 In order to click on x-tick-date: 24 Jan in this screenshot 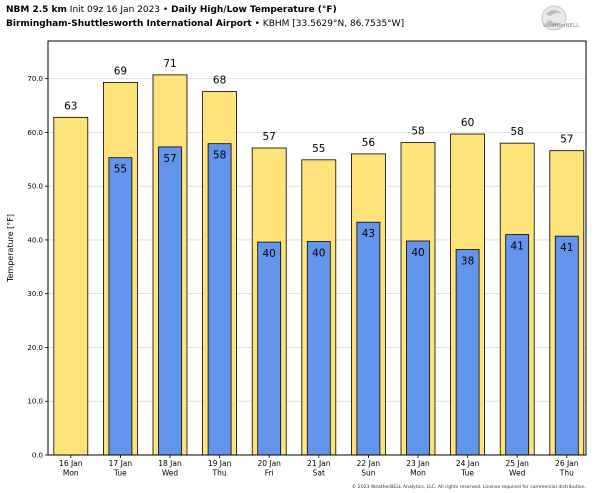, I will do `click(468, 463)`.